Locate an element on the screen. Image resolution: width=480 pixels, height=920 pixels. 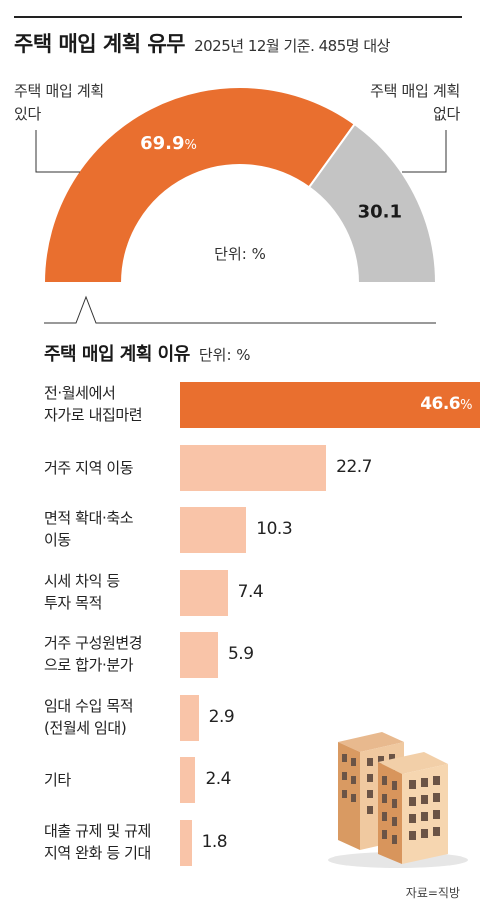
bar-section-header: 주택 매입 계획 이유 단위: % is located at coordinates (147, 353).